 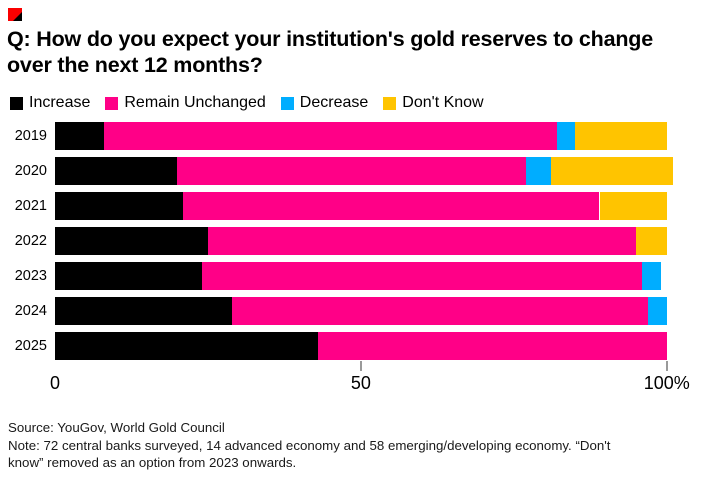 I want to click on bar-segment-2022-remain-unchanged, so click(x=422, y=241).